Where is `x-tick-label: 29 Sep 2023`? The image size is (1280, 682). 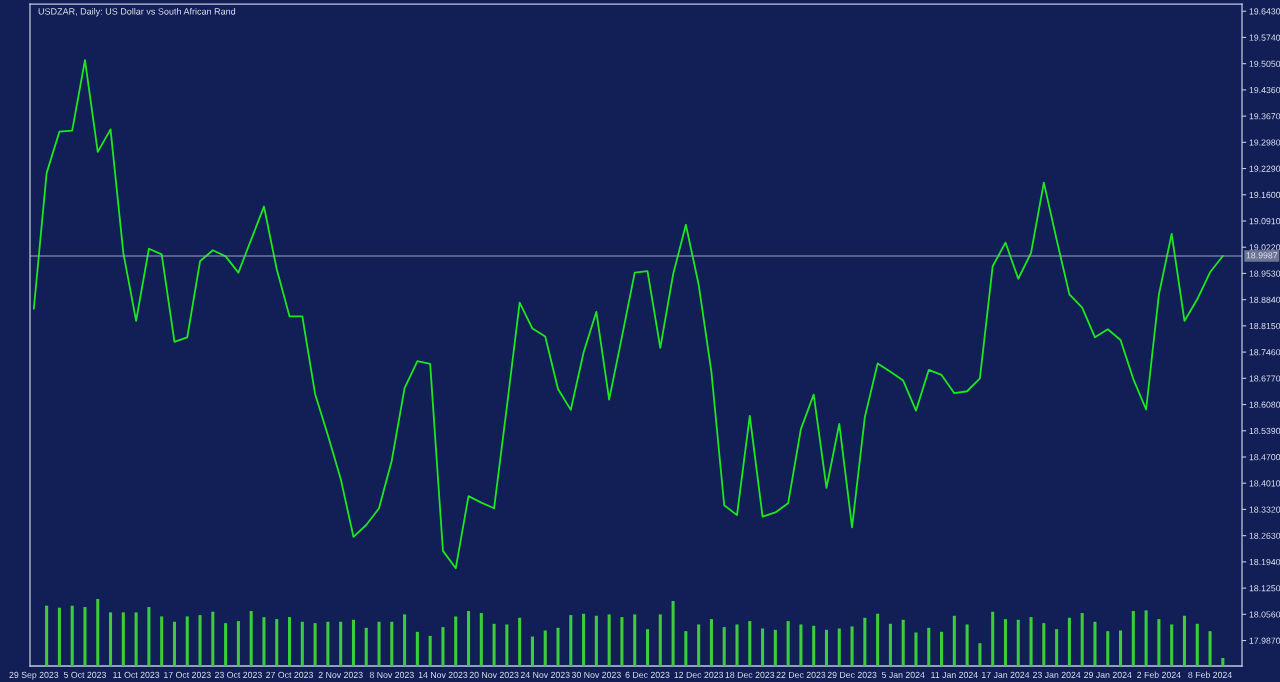
x-tick-label: 29 Sep 2023 is located at coordinates (34, 675).